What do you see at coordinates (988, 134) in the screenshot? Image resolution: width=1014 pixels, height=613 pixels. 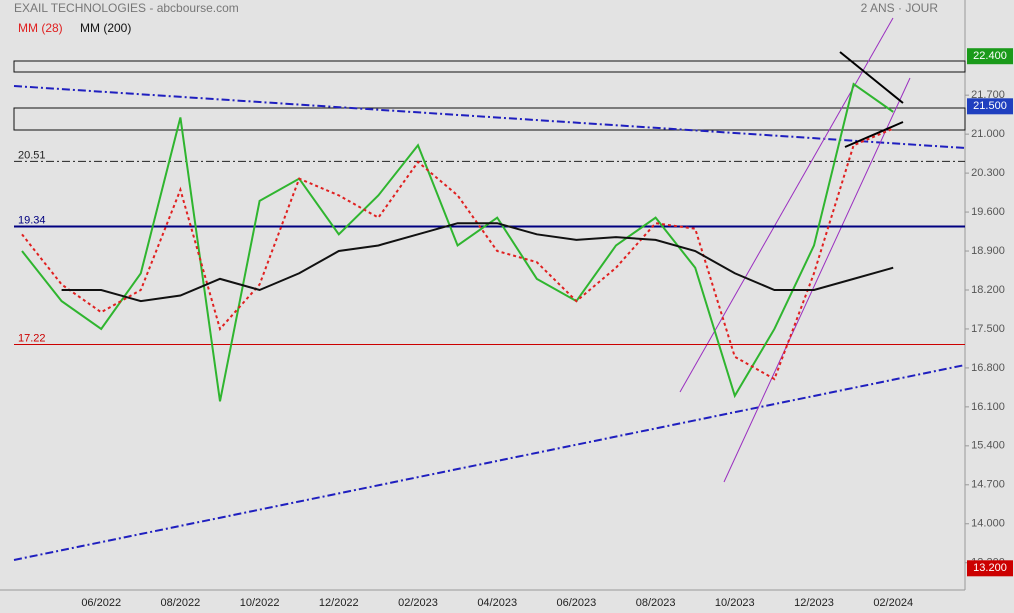 I see `y-tick-label: 21.000` at bounding box center [988, 134].